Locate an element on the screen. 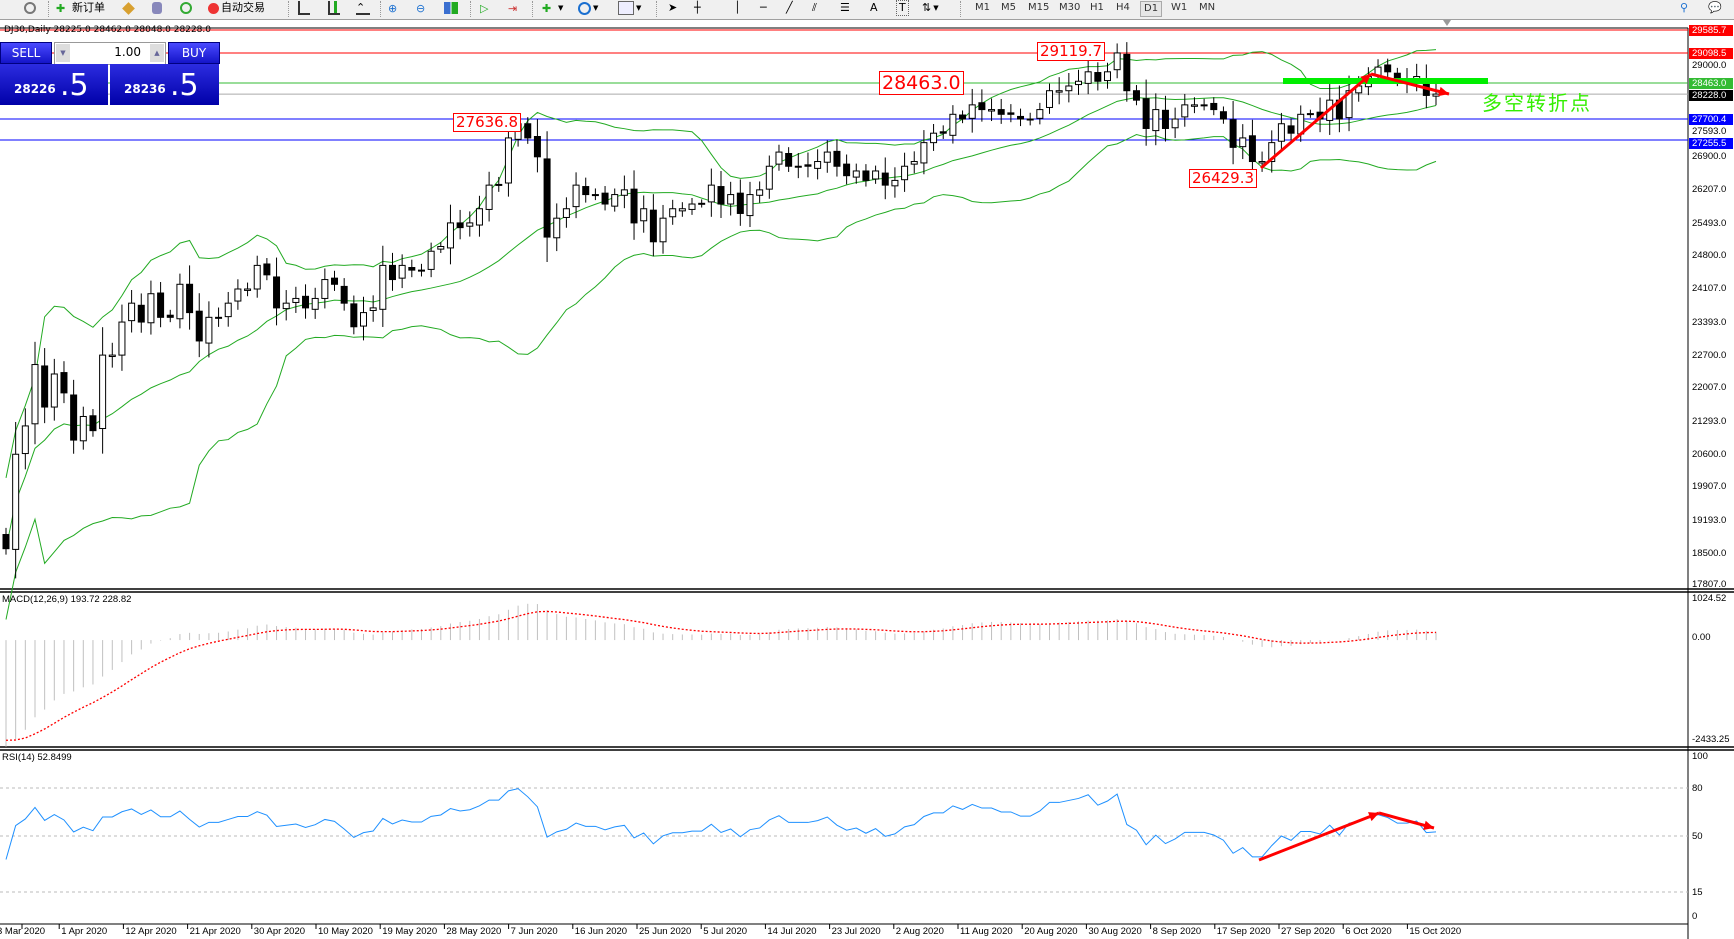 The height and width of the screenshot is (939, 1734). channel-tool: ⫽ is located at coordinates (814, 8).